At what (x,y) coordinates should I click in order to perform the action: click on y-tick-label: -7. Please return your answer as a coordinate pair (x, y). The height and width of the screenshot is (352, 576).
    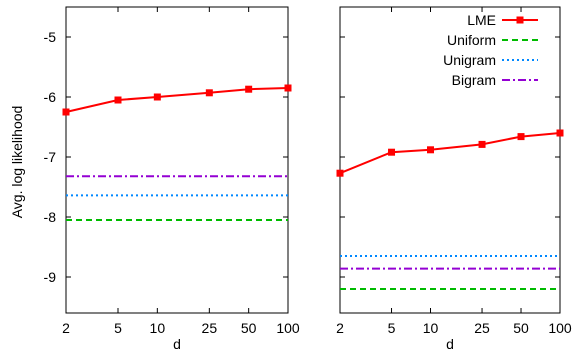
    Looking at the image, I should click on (50, 157).